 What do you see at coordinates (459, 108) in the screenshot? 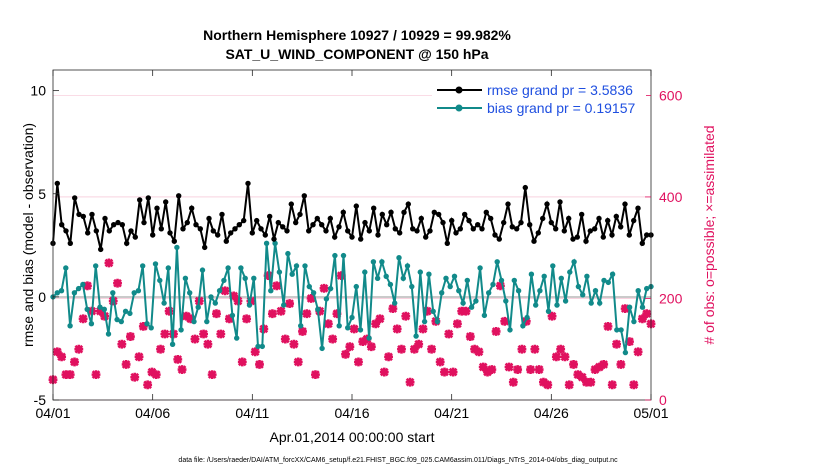
I see `legend-marker-bias` at bounding box center [459, 108].